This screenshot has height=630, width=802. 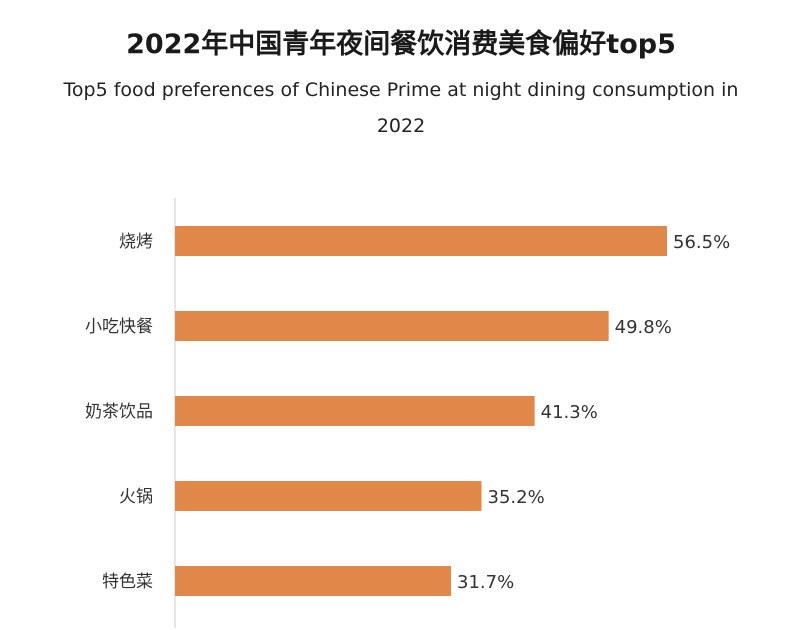 What do you see at coordinates (569, 412) in the screenshot?
I see `value-label: 41.3%` at bounding box center [569, 412].